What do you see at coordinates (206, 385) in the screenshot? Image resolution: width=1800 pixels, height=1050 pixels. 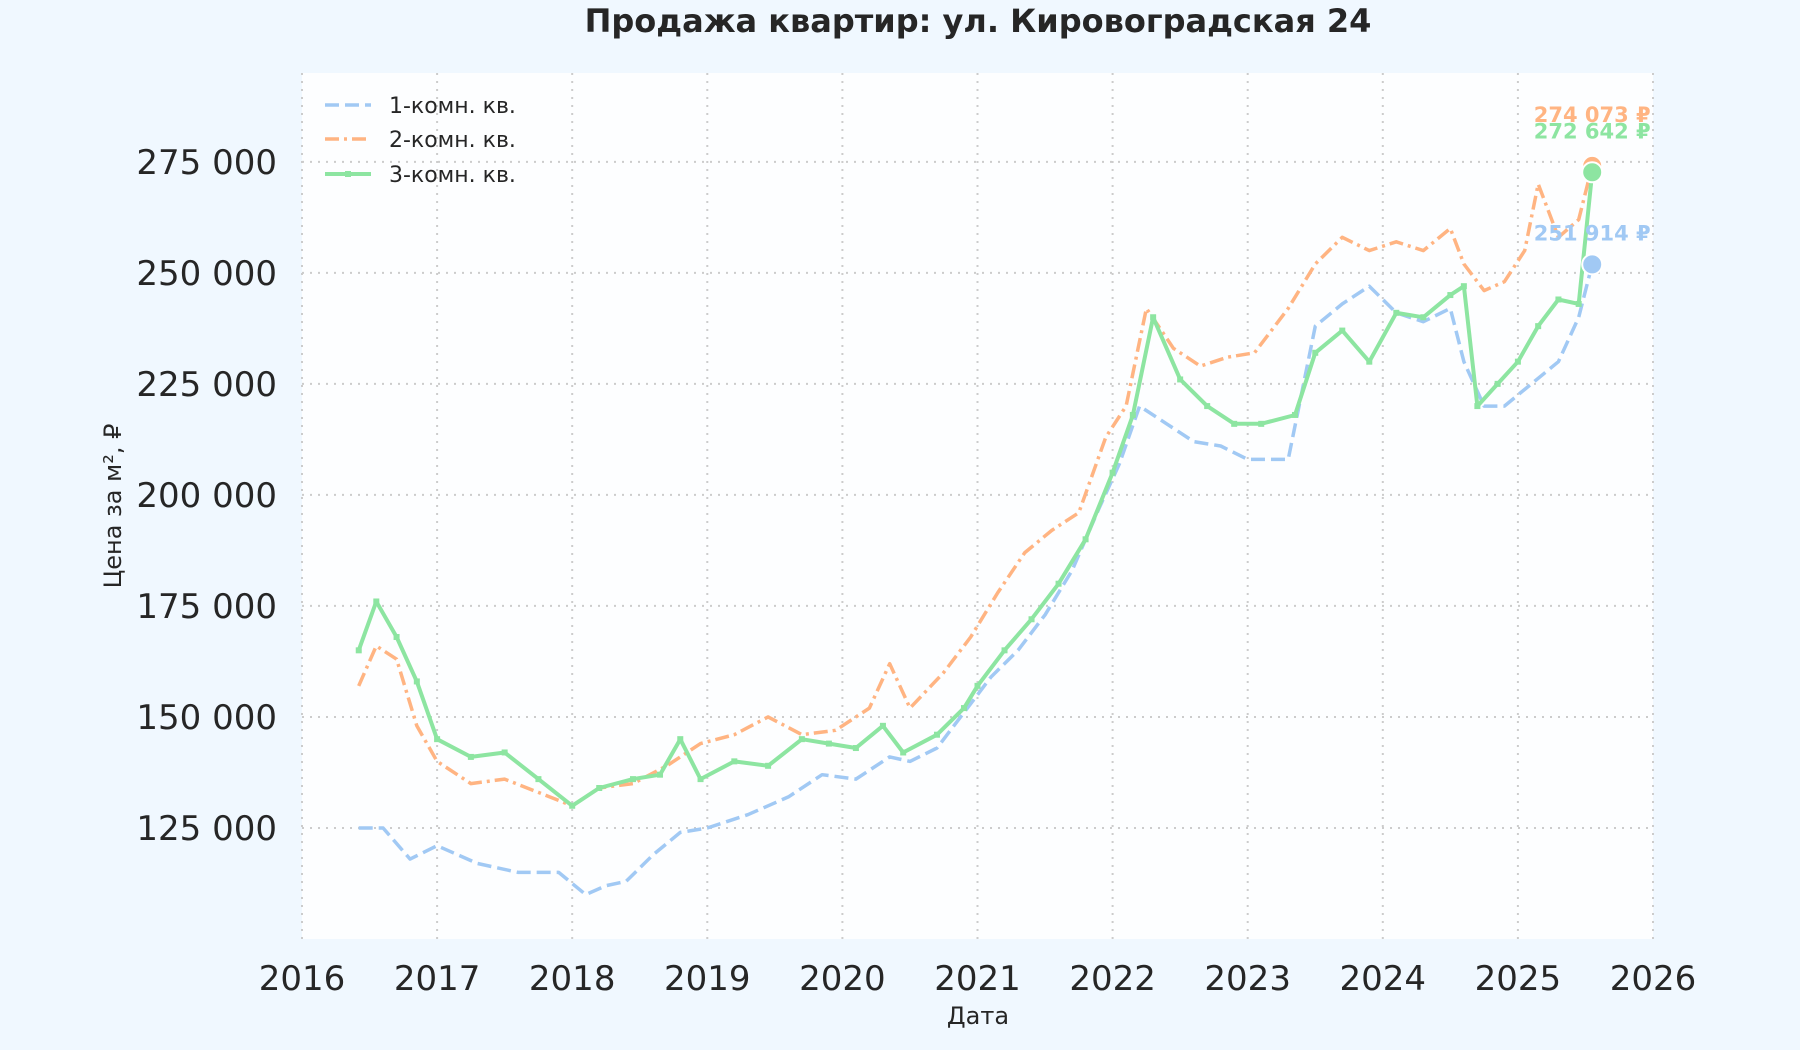 I see `y-tick-label: 225 000` at bounding box center [206, 385].